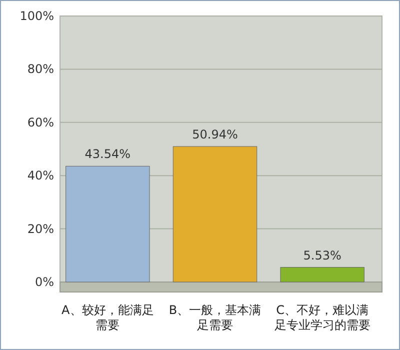 The width and height of the screenshot is (400, 350). What do you see at coordinates (40, 122) in the screenshot?
I see `y-tick-label: 60%` at bounding box center [40, 122].